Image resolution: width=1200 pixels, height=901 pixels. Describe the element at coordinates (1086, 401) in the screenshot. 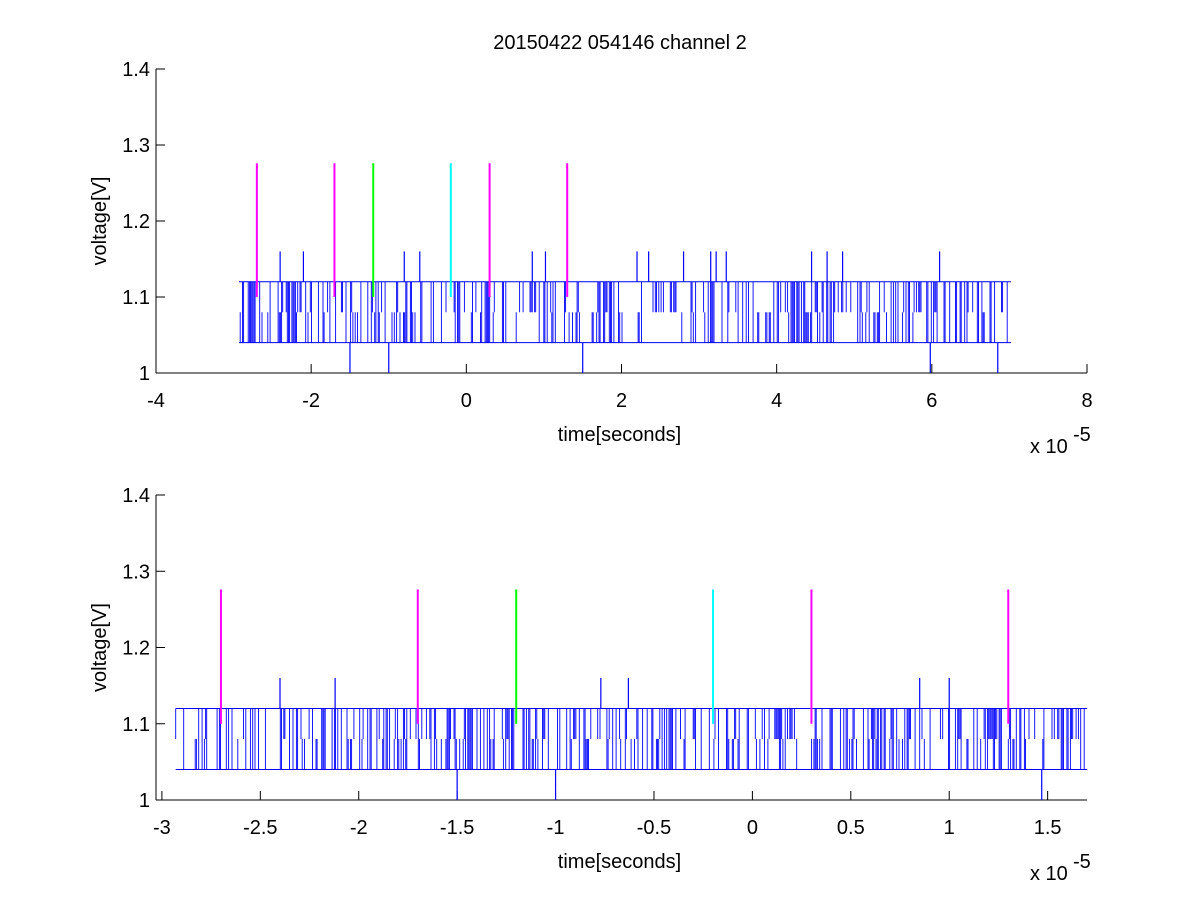

I see `top-x-tick-label: 8` at that location.